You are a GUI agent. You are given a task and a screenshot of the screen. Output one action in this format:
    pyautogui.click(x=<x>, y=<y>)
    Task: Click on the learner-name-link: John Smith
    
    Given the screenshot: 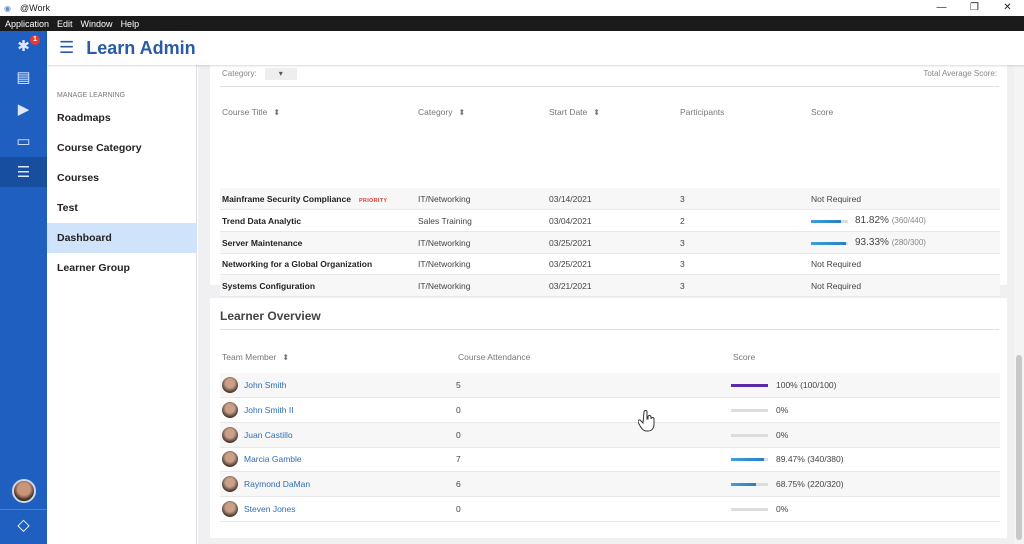 What is the action you would take?
    pyautogui.click(x=265, y=385)
    